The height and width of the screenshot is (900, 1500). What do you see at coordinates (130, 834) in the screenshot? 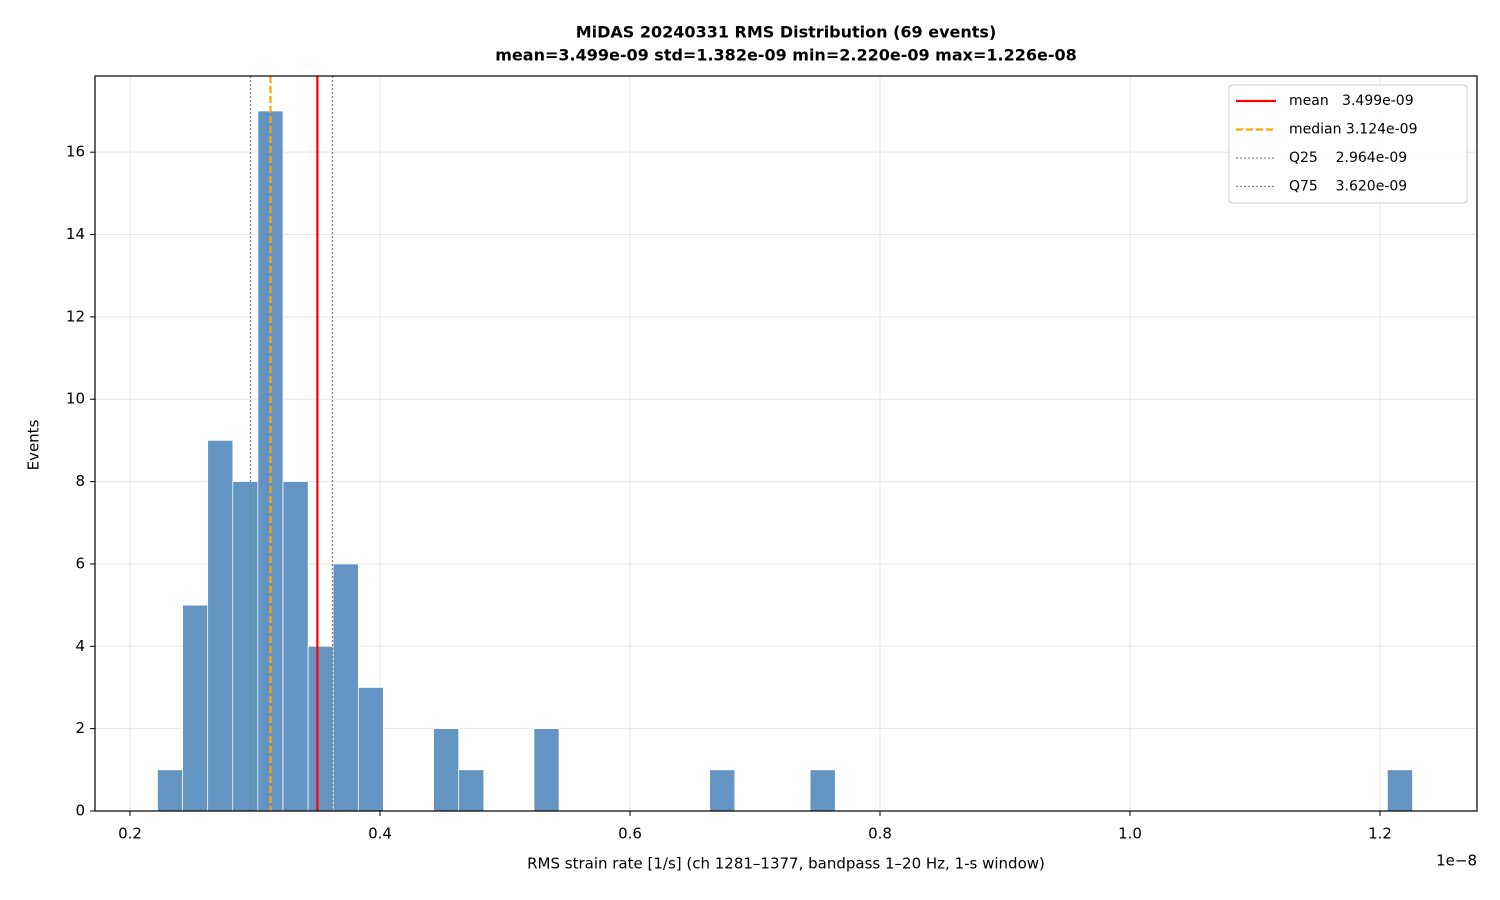
I see `x-tick-label: 0.2` at bounding box center [130, 834].